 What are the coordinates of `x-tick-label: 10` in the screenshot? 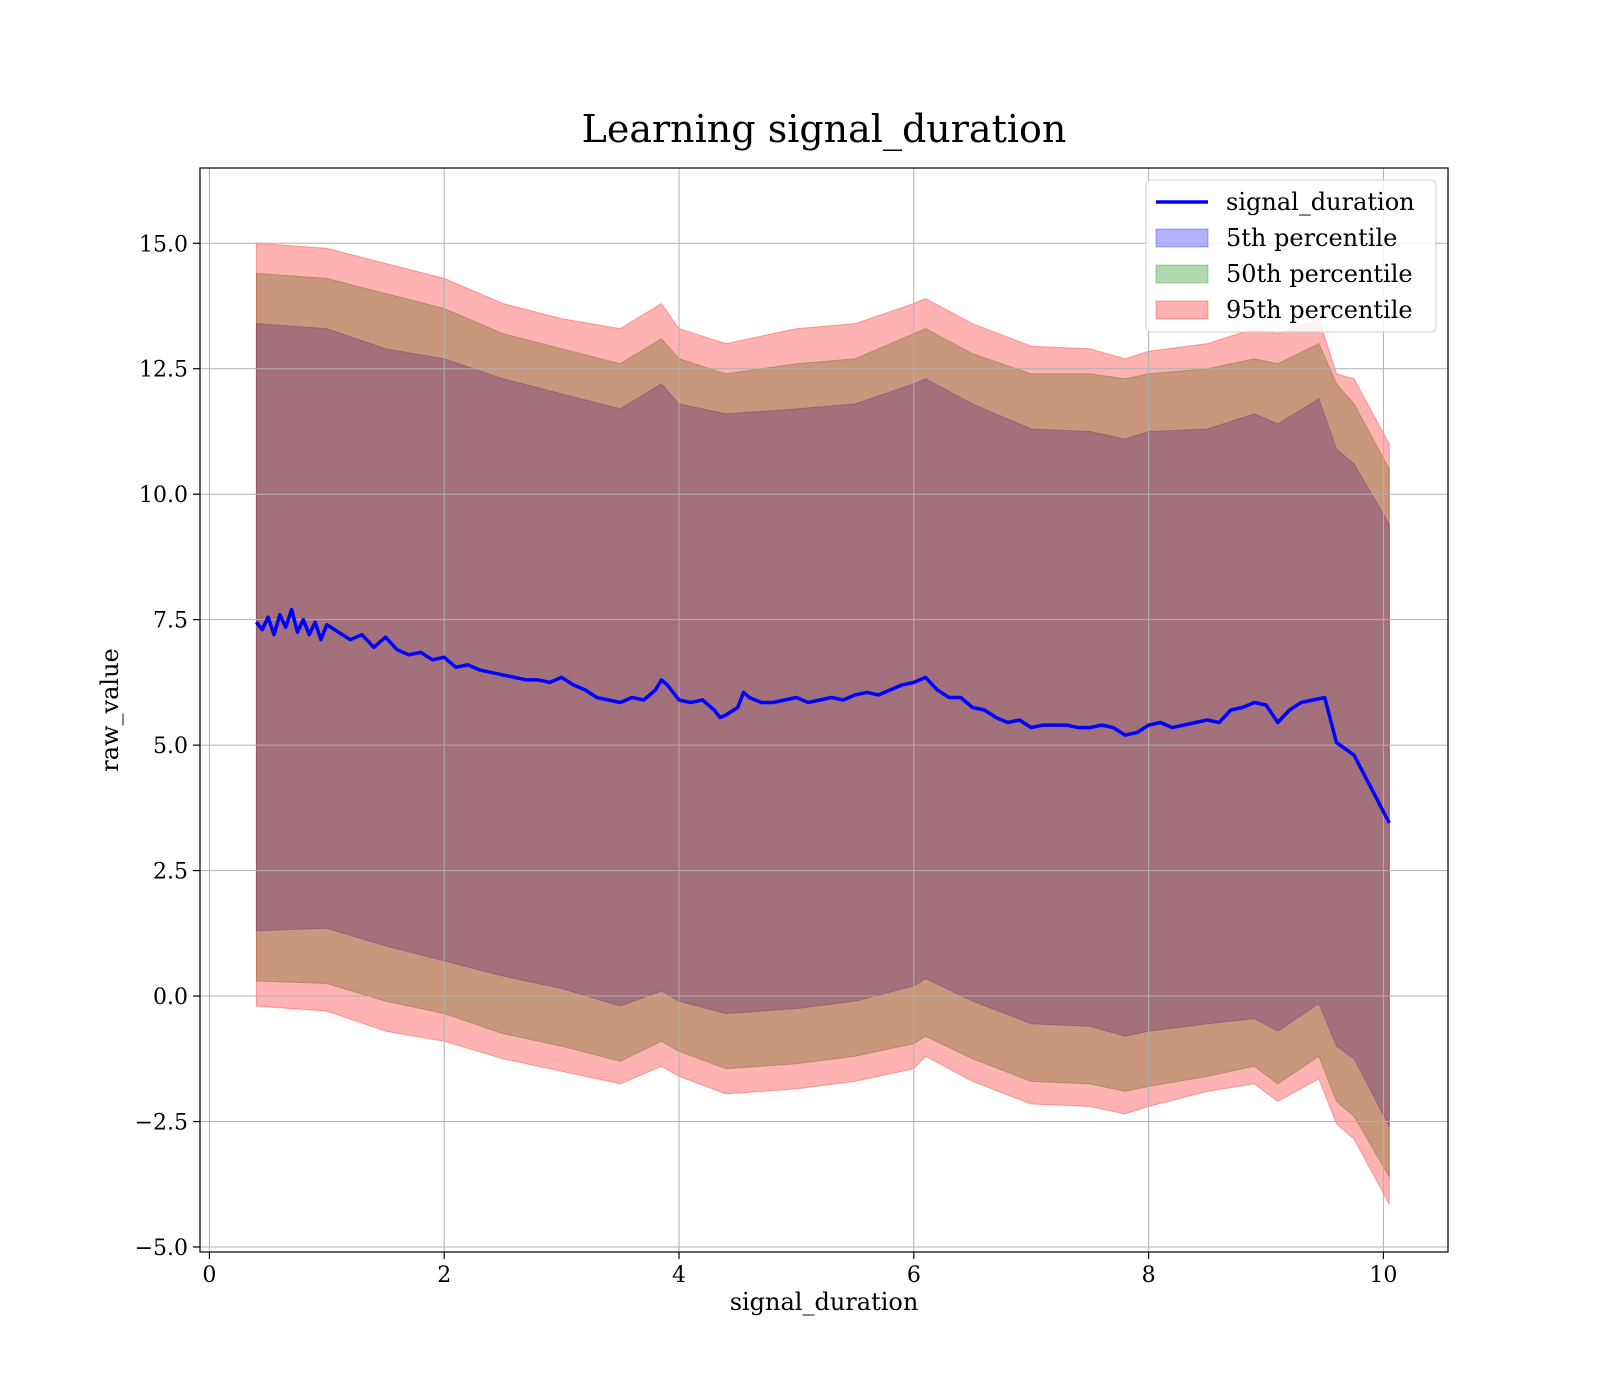 It's located at (1383, 1275).